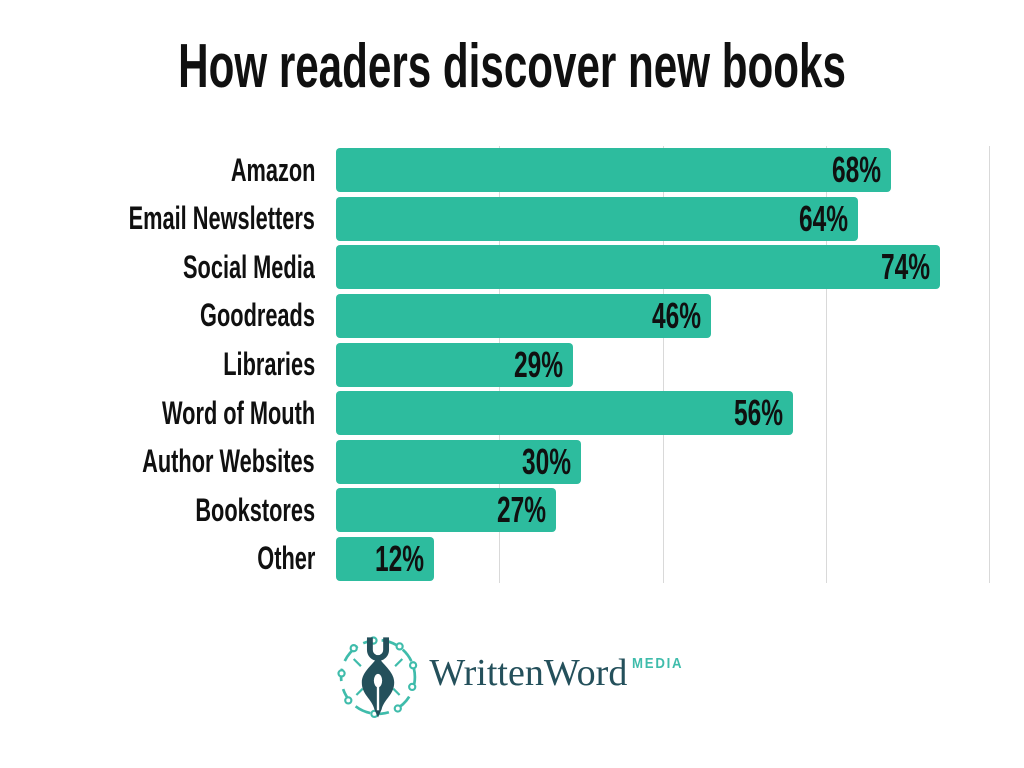  What do you see at coordinates (906, 267) in the screenshot?
I see `value-label: 74%` at bounding box center [906, 267].